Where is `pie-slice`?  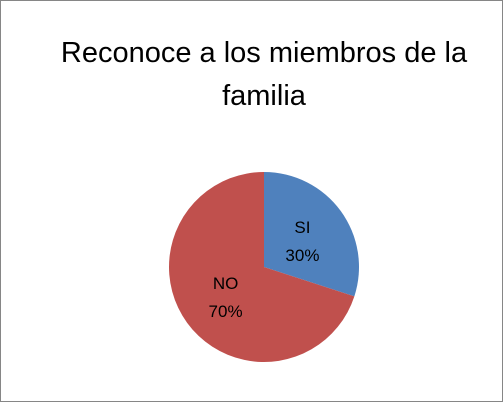
pie-slice is located at coordinates (311, 234).